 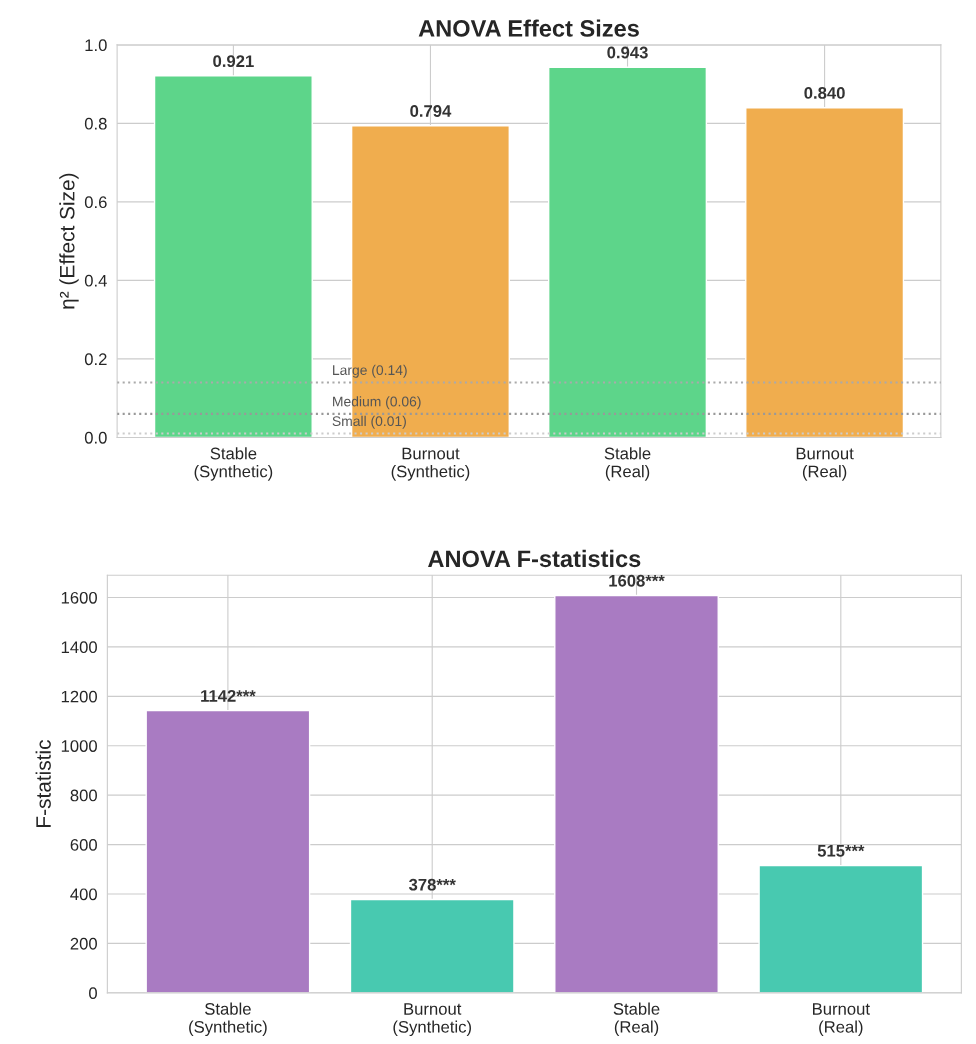 I want to click on data-label: 515***, so click(x=841, y=851).